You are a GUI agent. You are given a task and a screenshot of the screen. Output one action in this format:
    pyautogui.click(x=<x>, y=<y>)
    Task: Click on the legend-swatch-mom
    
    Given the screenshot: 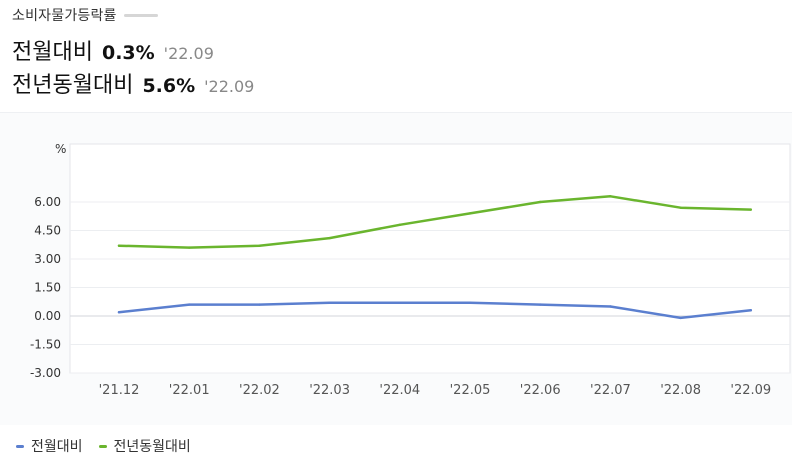 What is the action you would take?
    pyautogui.click(x=20, y=446)
    